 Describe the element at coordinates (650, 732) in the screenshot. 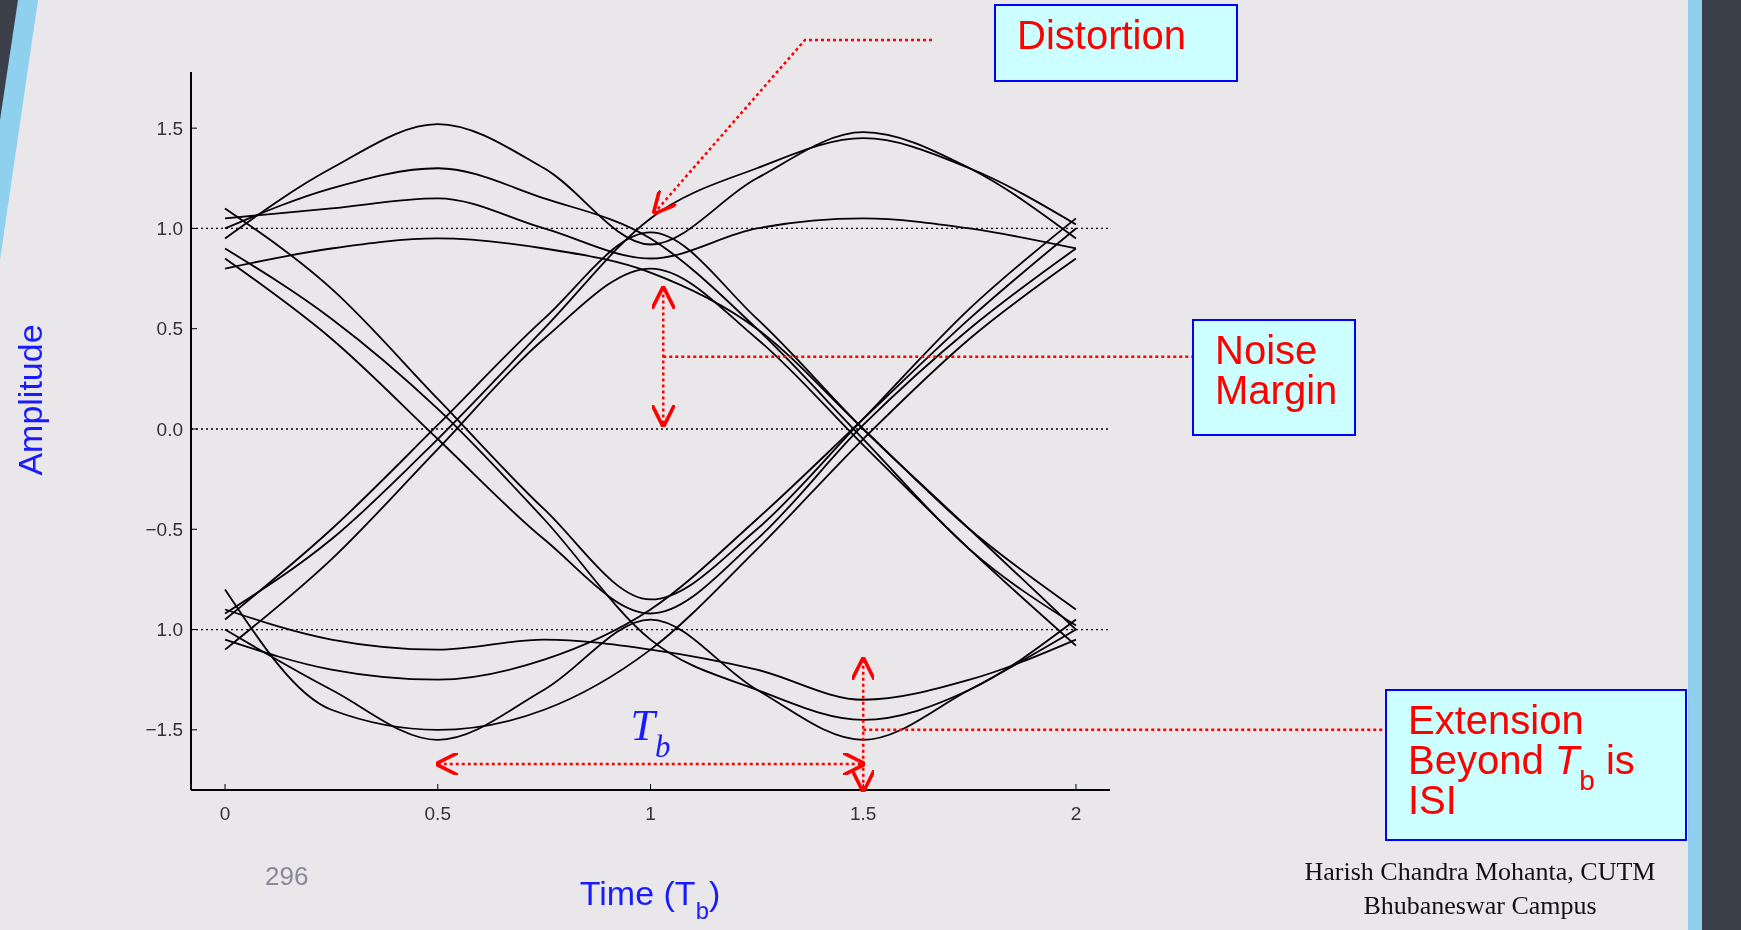

I see `annotation: T$_{b}$` at that location.